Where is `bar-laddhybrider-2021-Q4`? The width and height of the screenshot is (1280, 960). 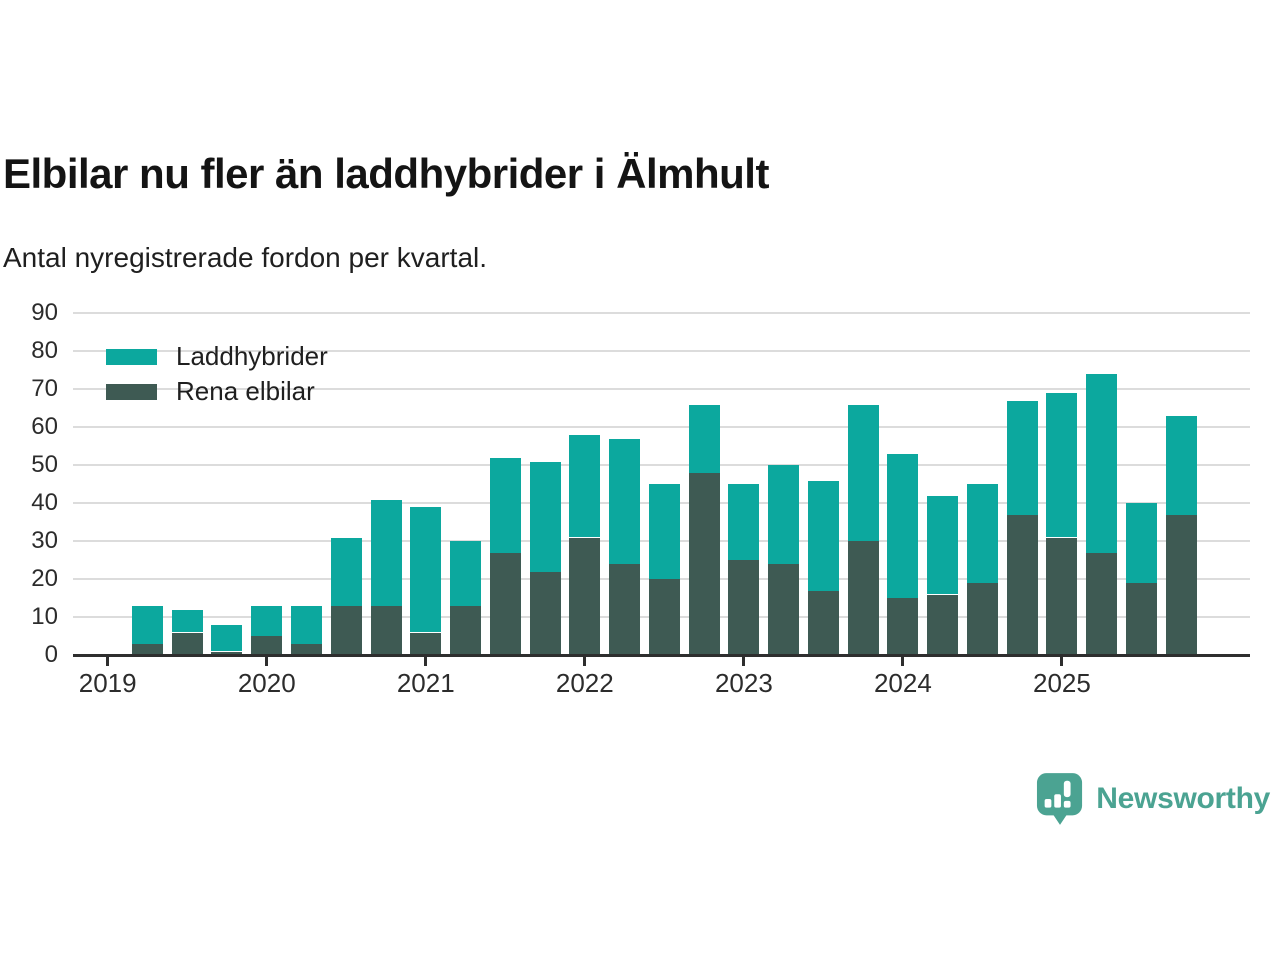 bar-laddhybrider-2021-Q4 is located at coordinates (545, 516).